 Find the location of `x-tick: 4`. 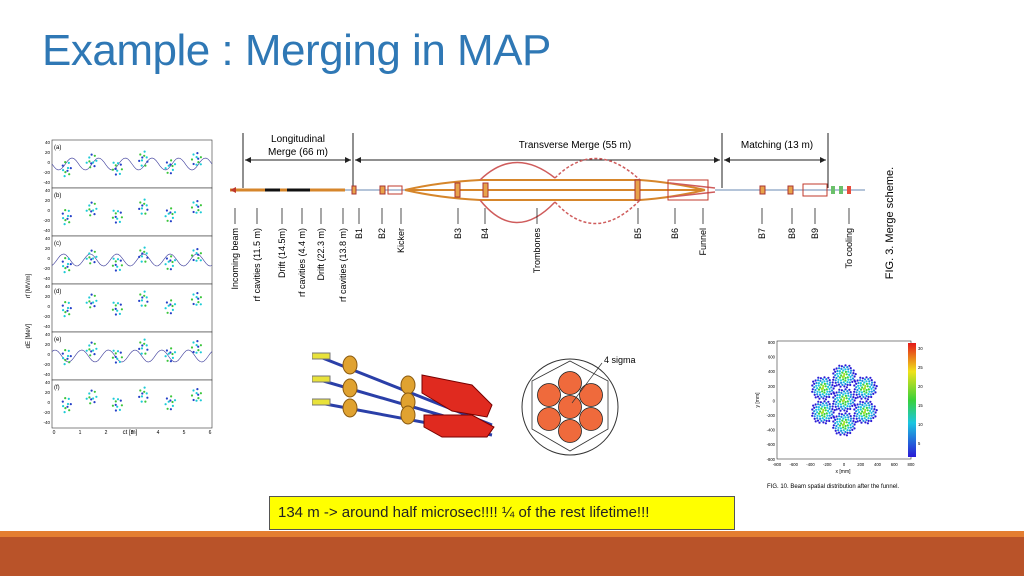

x-tick: 4 is located at coordinates (158, 433).